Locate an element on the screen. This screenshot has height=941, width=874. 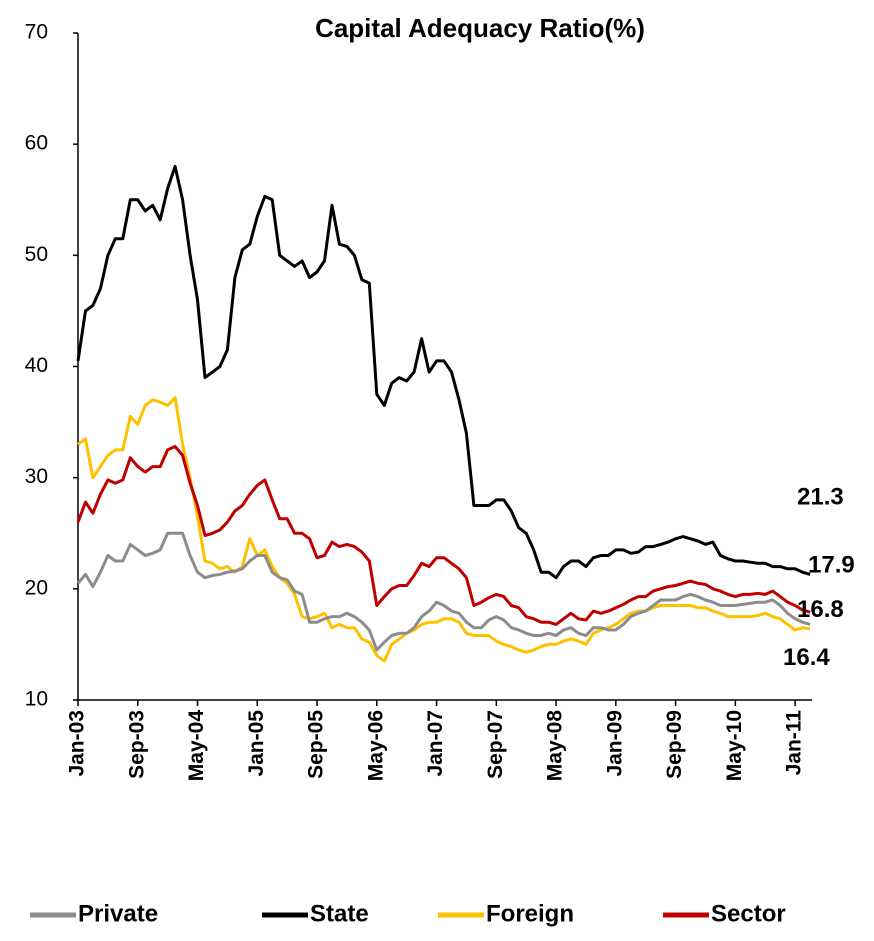
x-tick-label: Jan-09 is located at coordinates (614, 743).